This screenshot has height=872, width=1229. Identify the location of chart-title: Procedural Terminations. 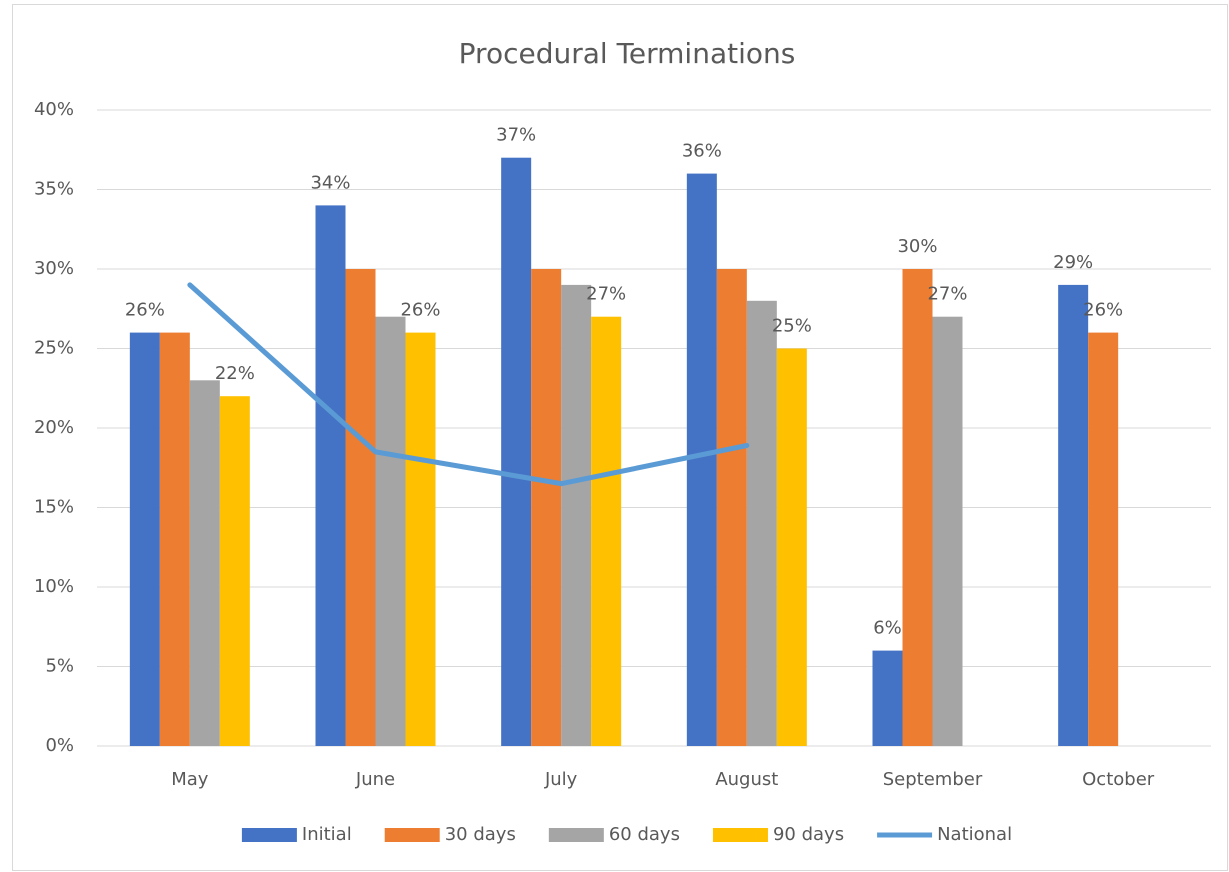
(627, 53).